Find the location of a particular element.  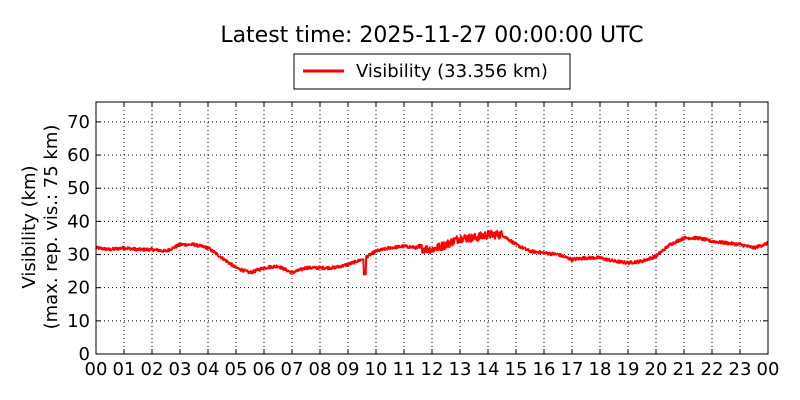

x-tick-label: 04 is located at coordinates (208, 369).